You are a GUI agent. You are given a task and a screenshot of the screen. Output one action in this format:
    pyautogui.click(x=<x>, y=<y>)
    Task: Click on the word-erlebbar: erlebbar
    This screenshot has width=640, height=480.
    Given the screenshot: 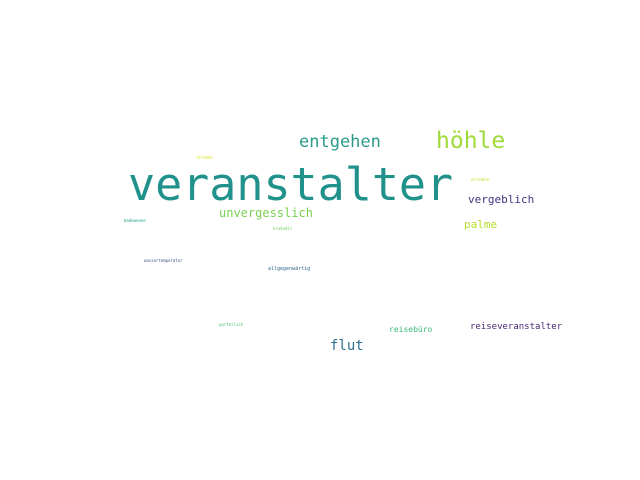 What is the action you would take?
    pyautogui.click(x=481, y=179)
    